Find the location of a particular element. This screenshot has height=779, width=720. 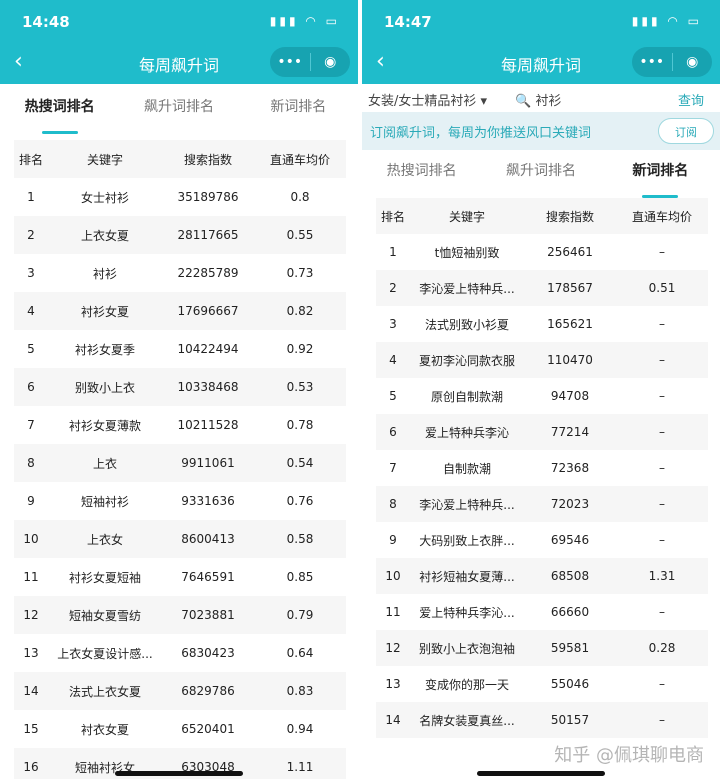

table-row: 11 爱上特种兵李沁... 66660 – is located at coordinates (542, 612).